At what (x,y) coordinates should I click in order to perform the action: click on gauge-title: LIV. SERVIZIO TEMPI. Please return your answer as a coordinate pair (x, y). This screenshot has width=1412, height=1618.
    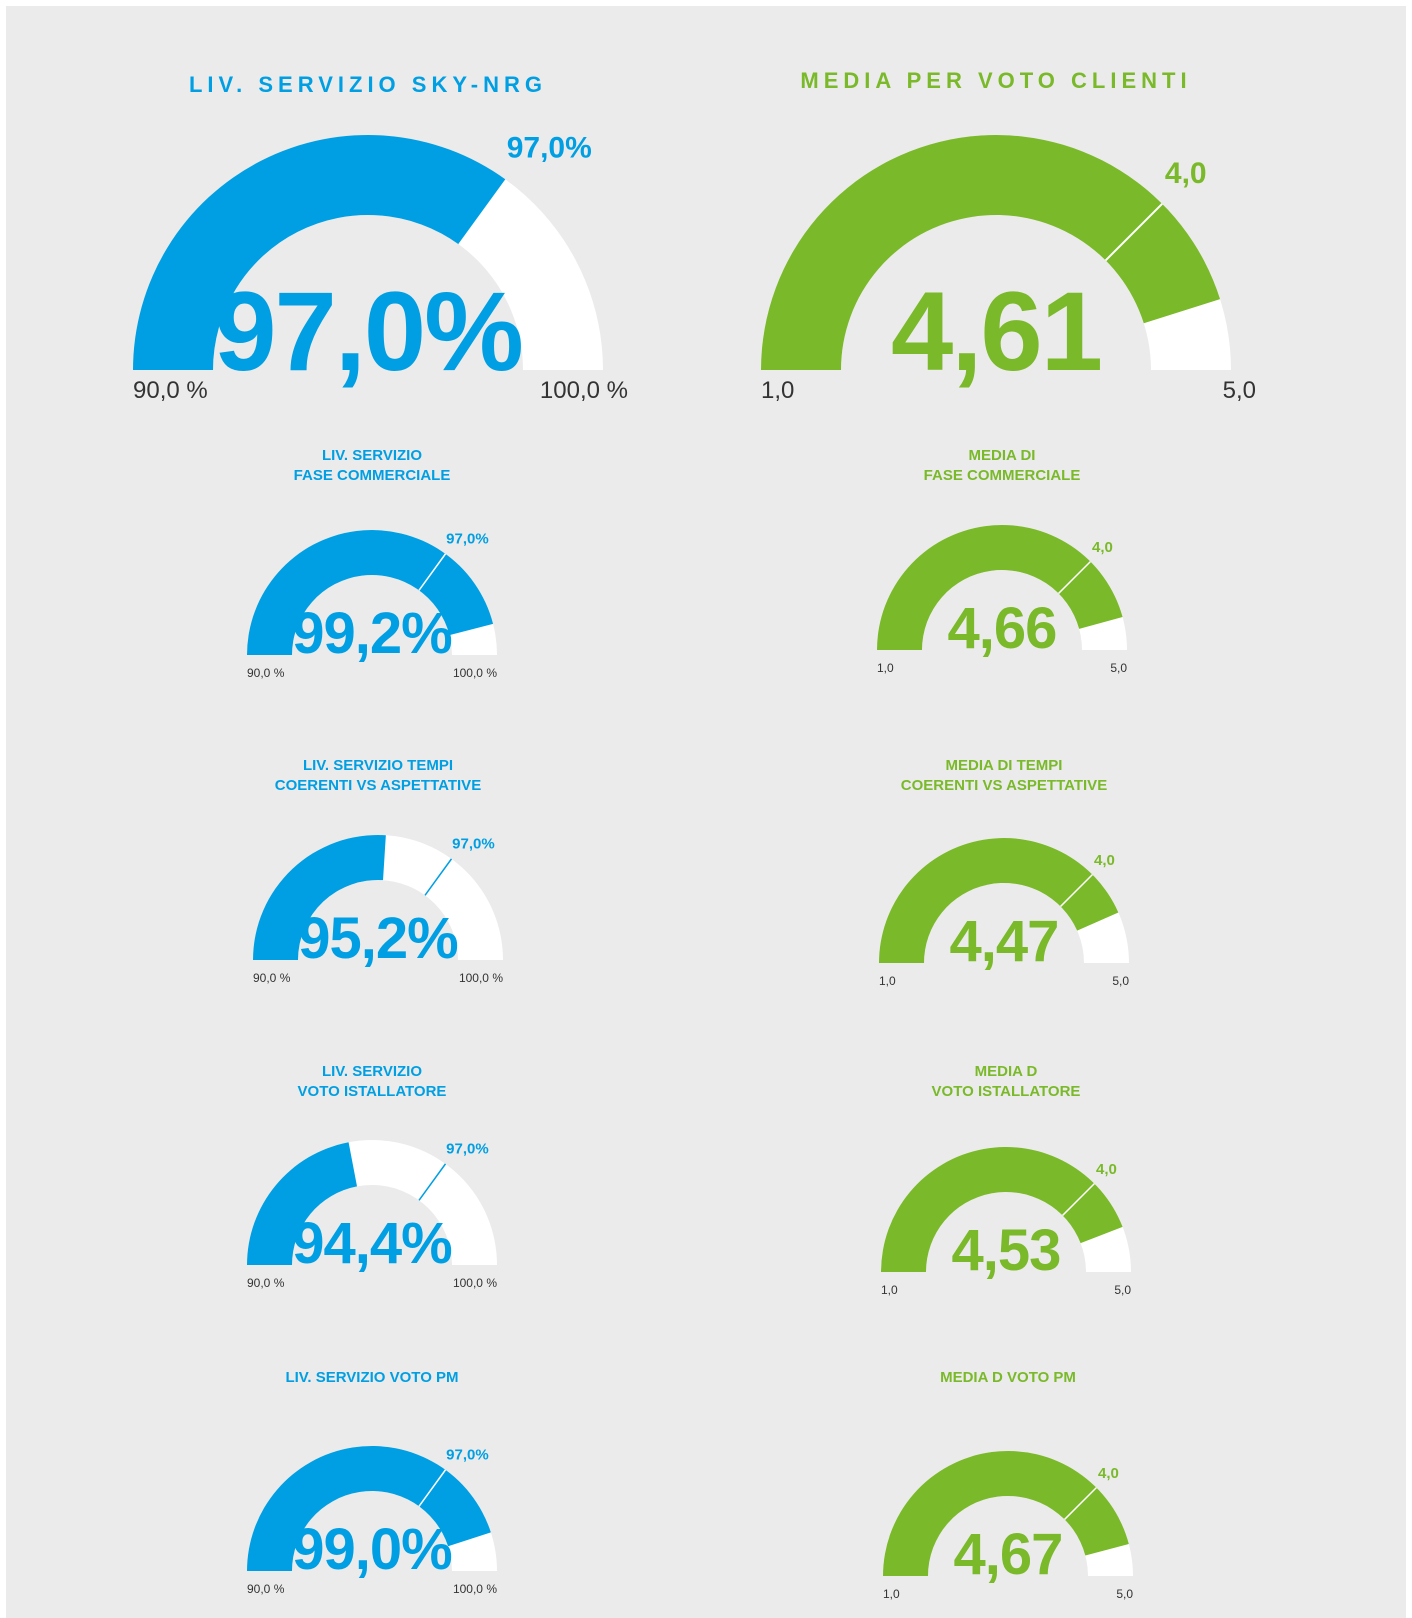
    Looking at the image, I should click on (378, 765).